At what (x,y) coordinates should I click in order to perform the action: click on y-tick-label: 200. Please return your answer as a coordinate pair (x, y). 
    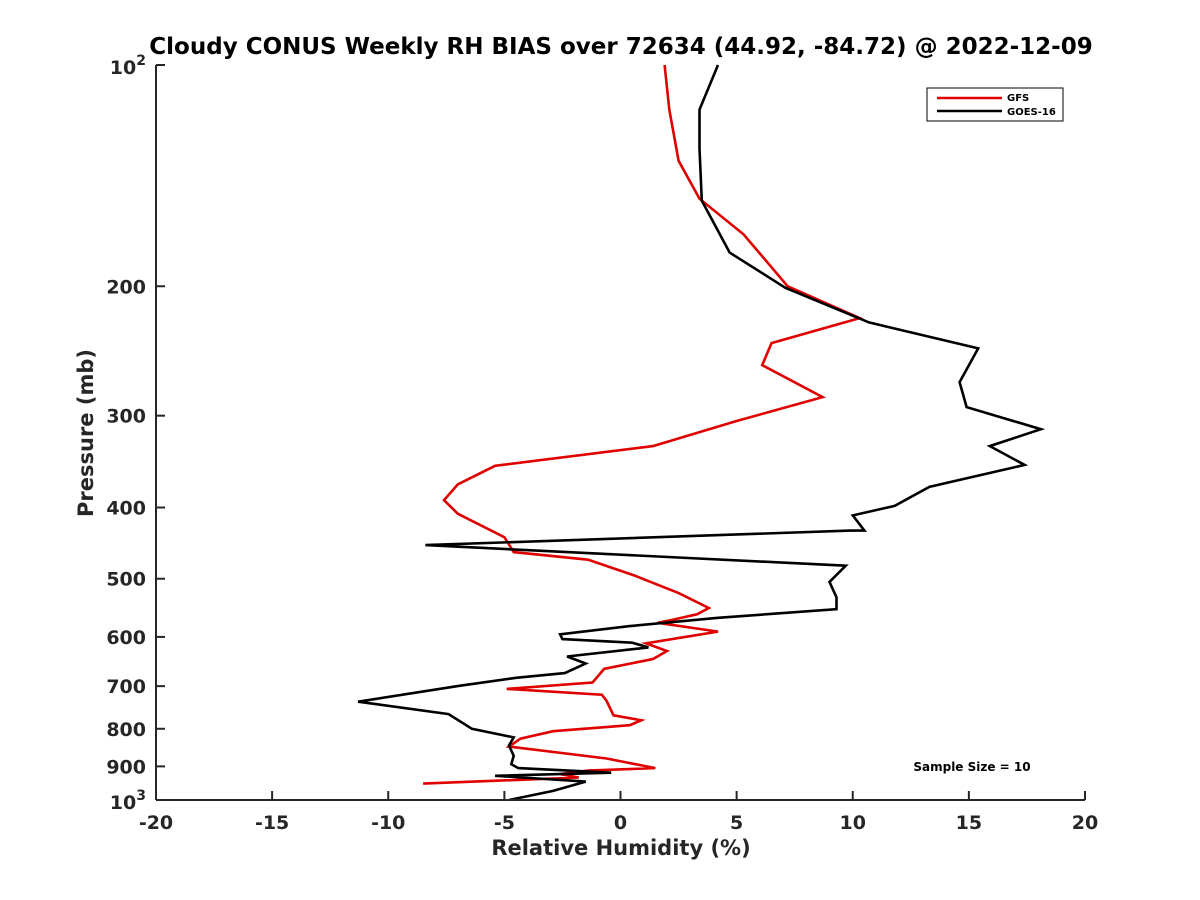
    Looking at the image, I should click on (126, 287).